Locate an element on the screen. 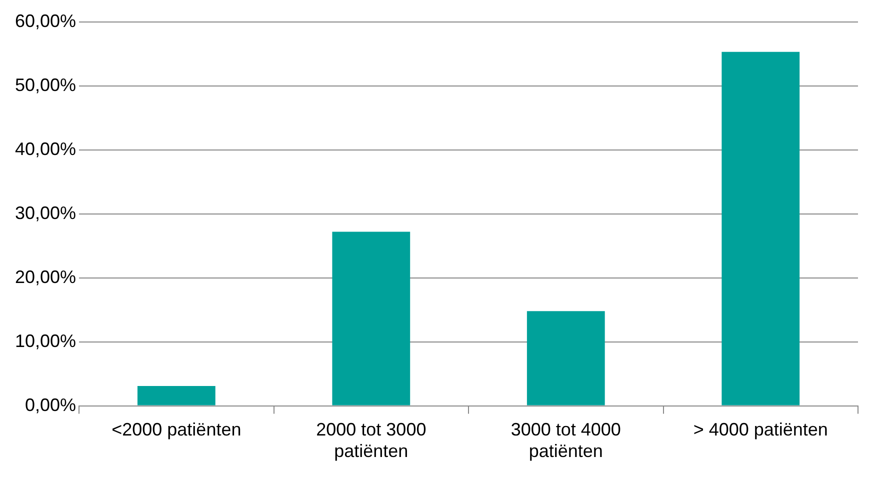 Image resolution: width=870 pixels, height=477 pixels. x-tick-label: 3000 tot 4000 patiënten is located at coordinates (565, 441).